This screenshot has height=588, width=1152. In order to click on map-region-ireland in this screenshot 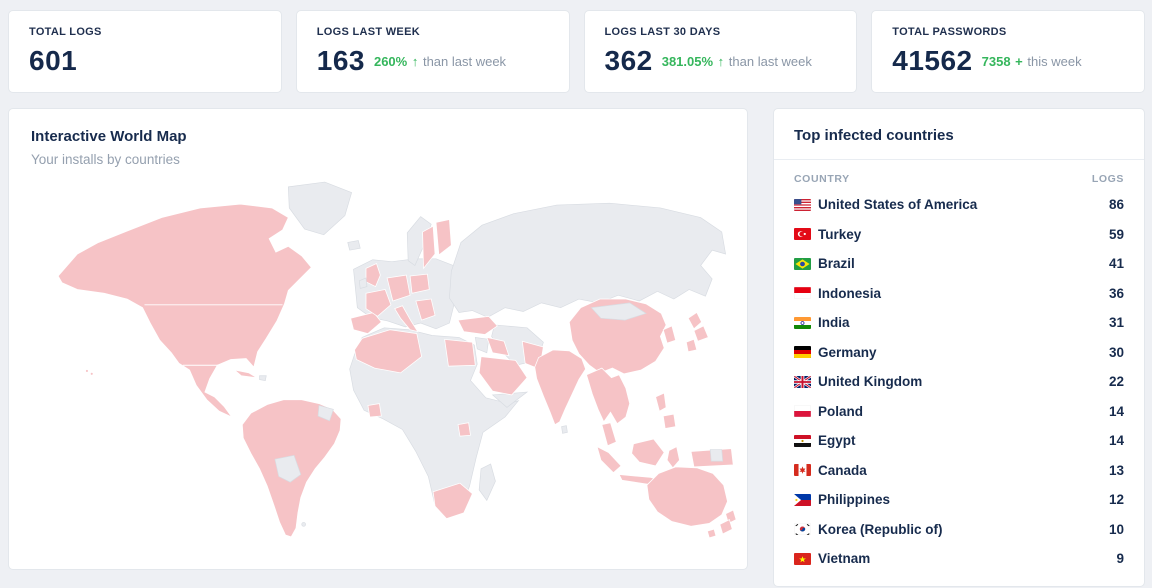, I will do `click(363, 283)`.